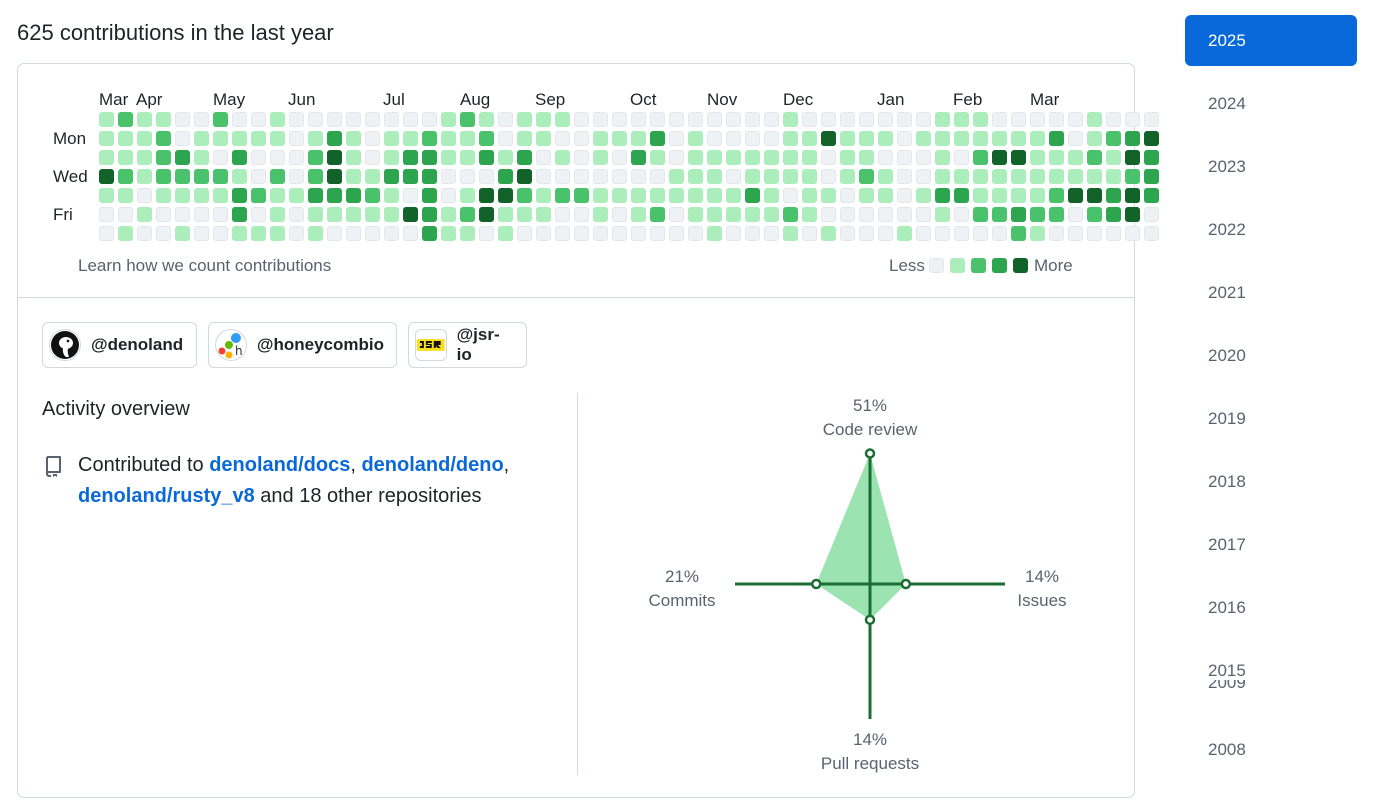 The image size is (1380, 807). Describe the element at coordinates (1227, 607) in the screenshot. I see `year-link-2016: 2016` at that location.